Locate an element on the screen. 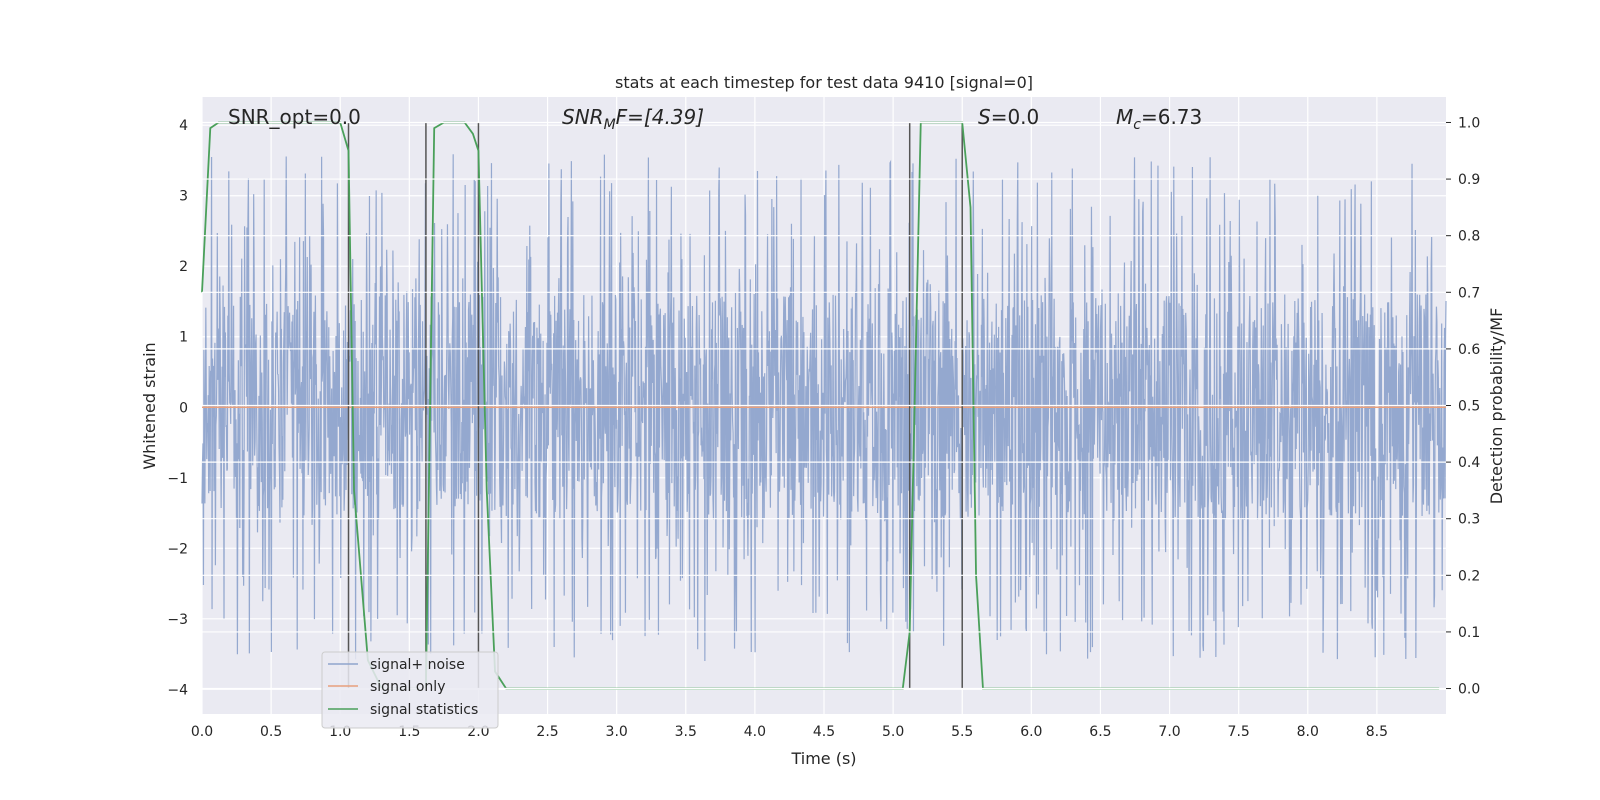  annotation-snr-opt: SNR_opt=0.0 is located at coordinates (294, 117).